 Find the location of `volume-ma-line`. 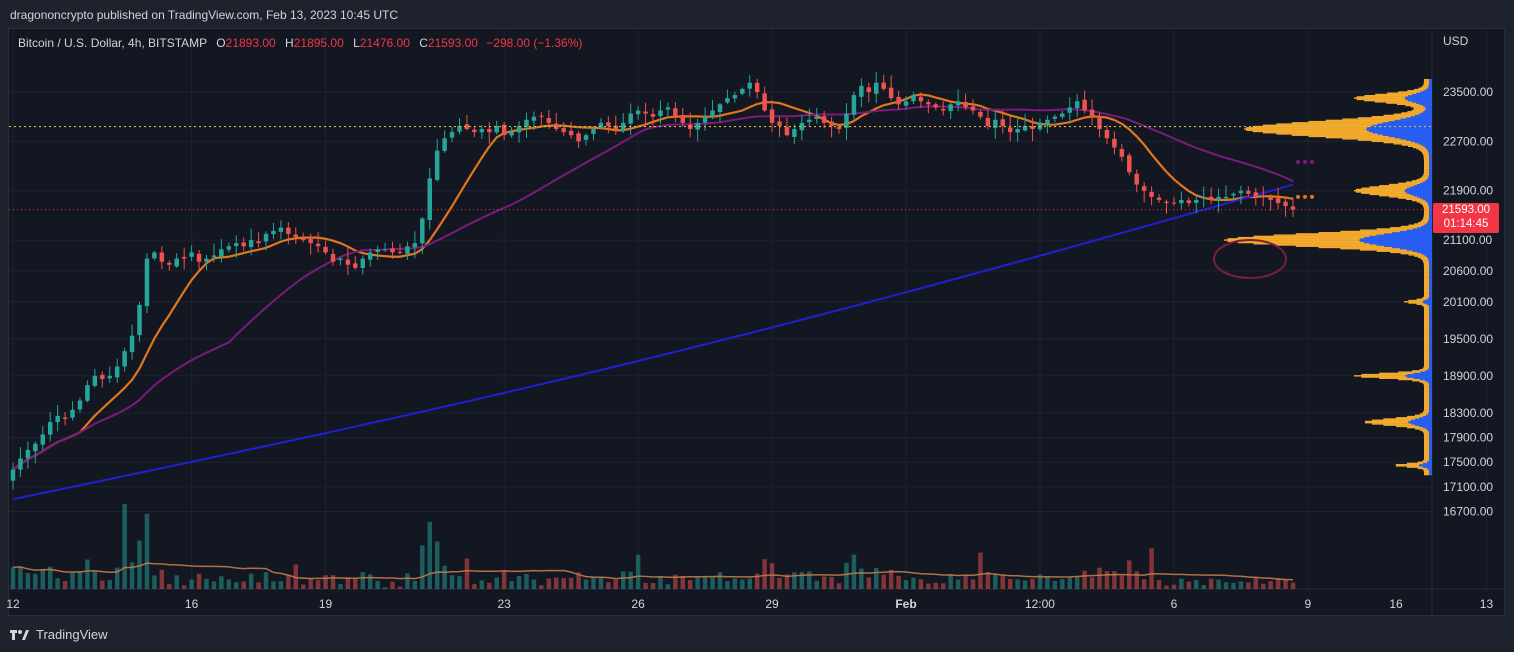

volume-ma-line is located at coordinates (653, 571).